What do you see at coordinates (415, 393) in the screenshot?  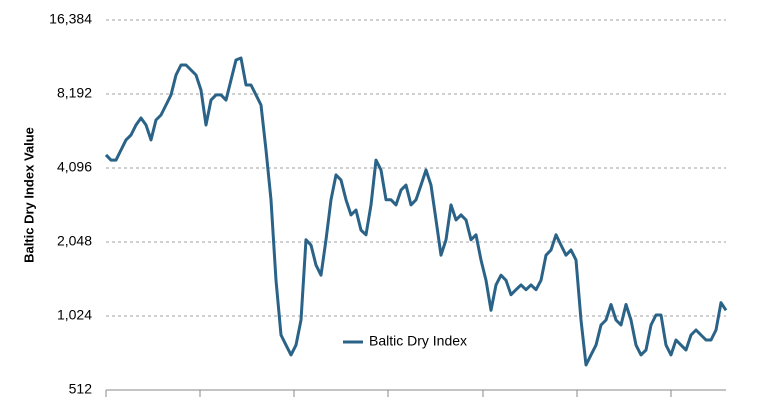 I see `x-axis` at bounding box center [415, 393].